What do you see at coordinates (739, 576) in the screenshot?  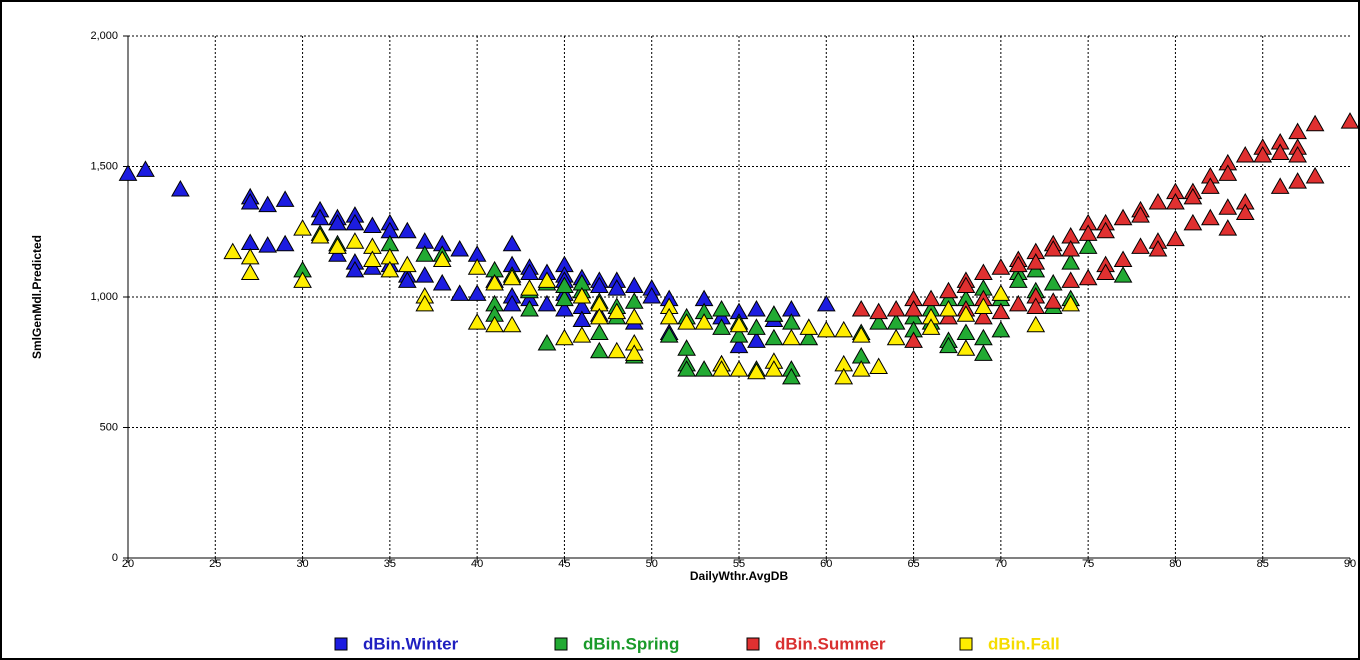 I see `x-axis-title: DailyWthr.AvgDB` at bounding box center [739, 576].